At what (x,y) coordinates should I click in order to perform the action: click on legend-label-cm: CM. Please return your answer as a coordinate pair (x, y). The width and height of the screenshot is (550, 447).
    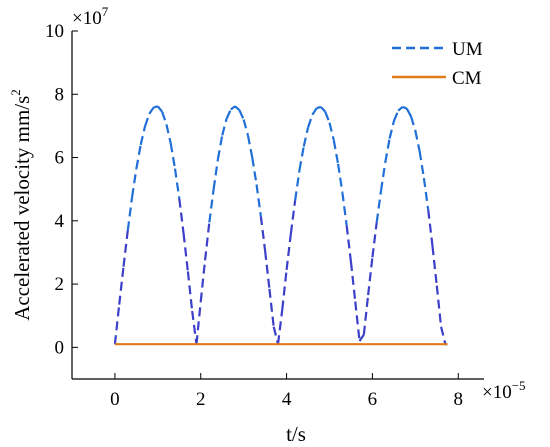
    Looking at the image, I should click on (467, 78).